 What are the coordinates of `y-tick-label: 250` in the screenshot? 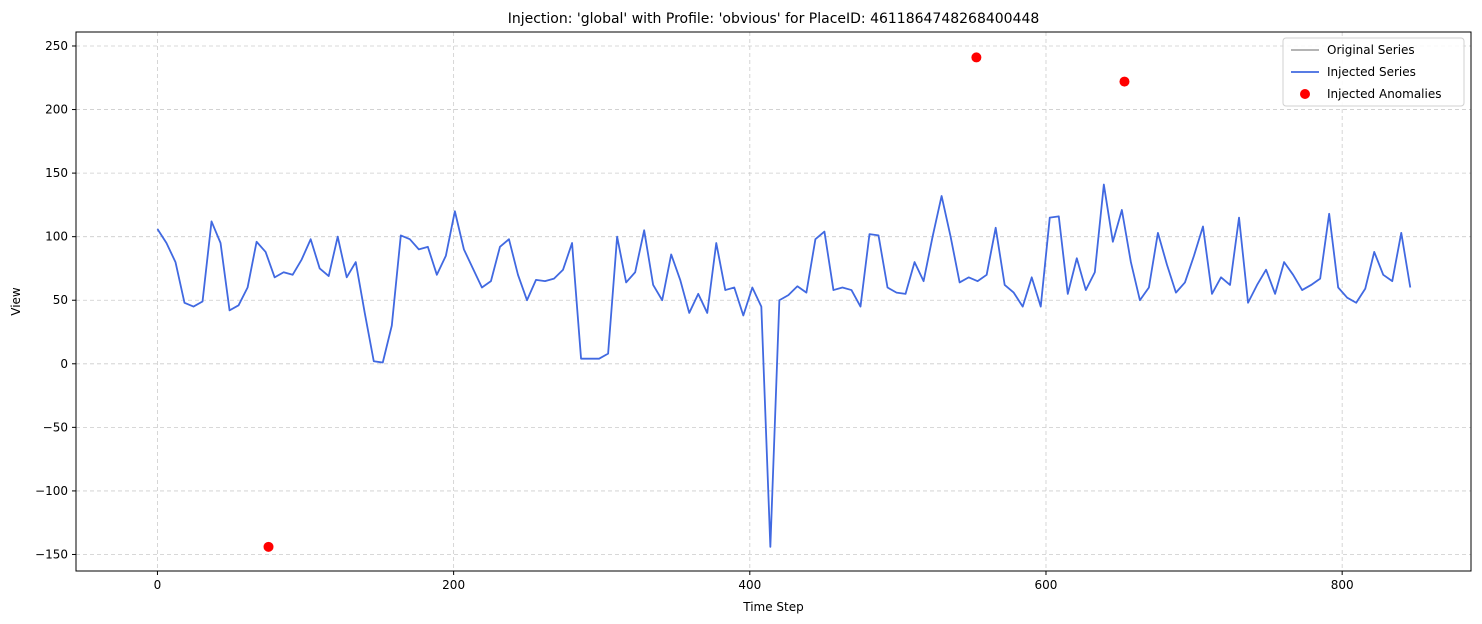 It's located at (56, 46).